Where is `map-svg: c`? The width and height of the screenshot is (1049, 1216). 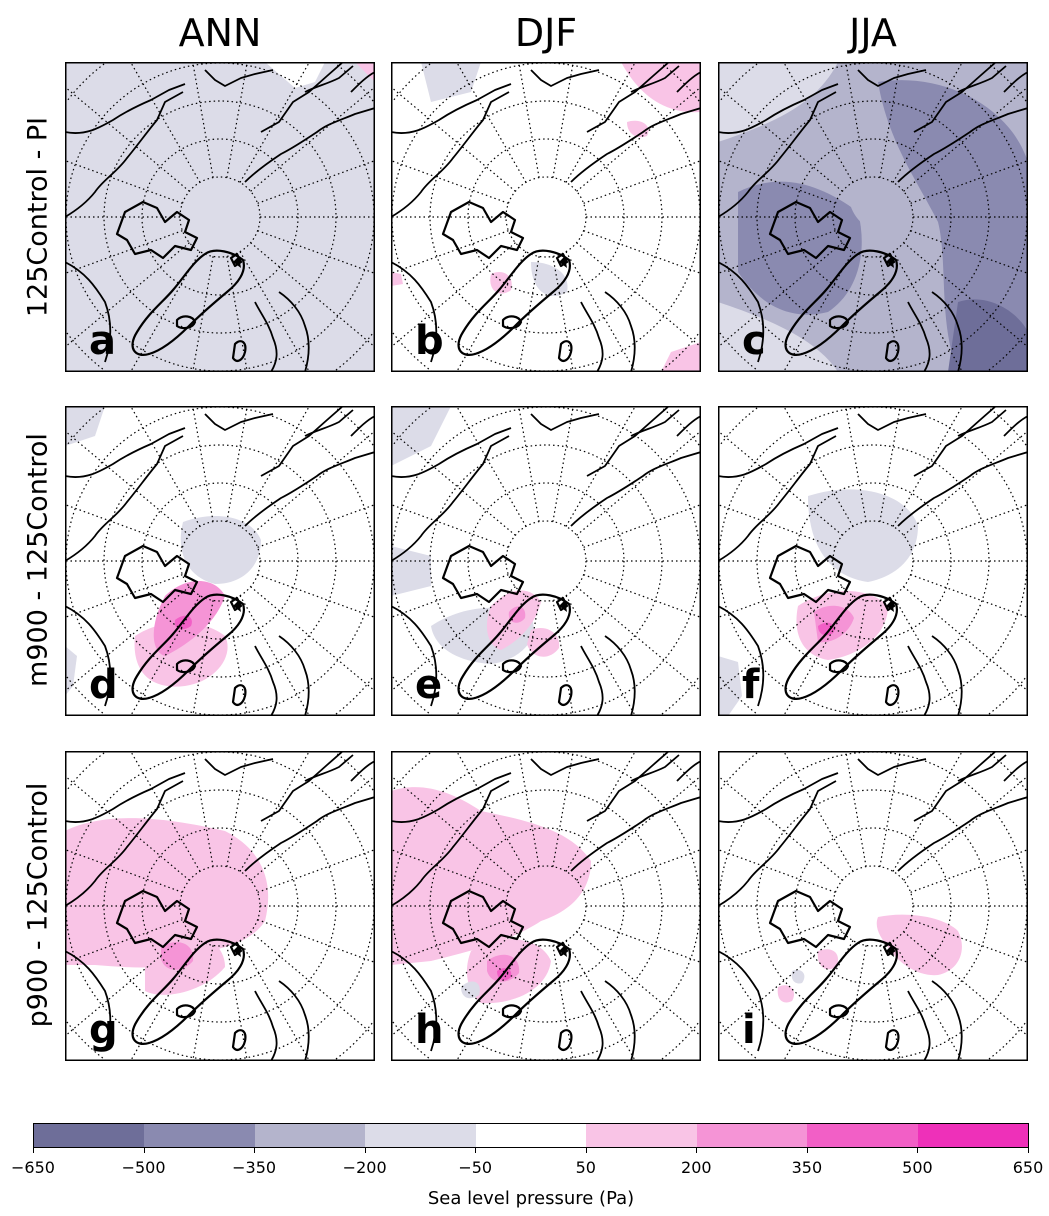 map-svg: c is located at coordinates (873, 217).